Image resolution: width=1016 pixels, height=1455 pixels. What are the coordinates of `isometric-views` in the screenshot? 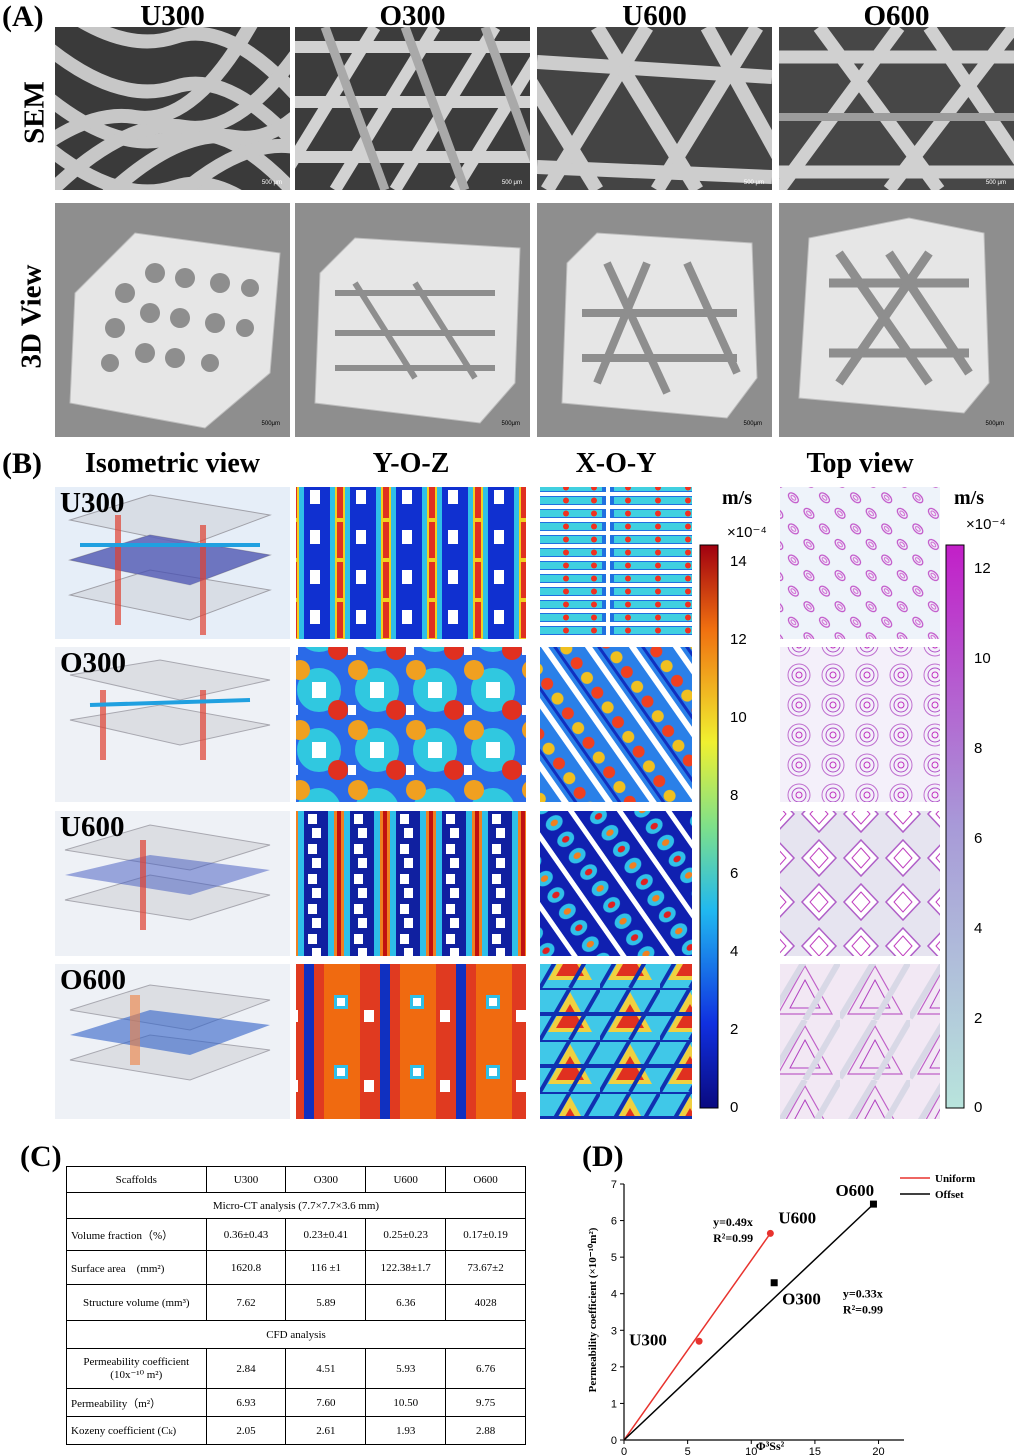 It's located at (172, 803).